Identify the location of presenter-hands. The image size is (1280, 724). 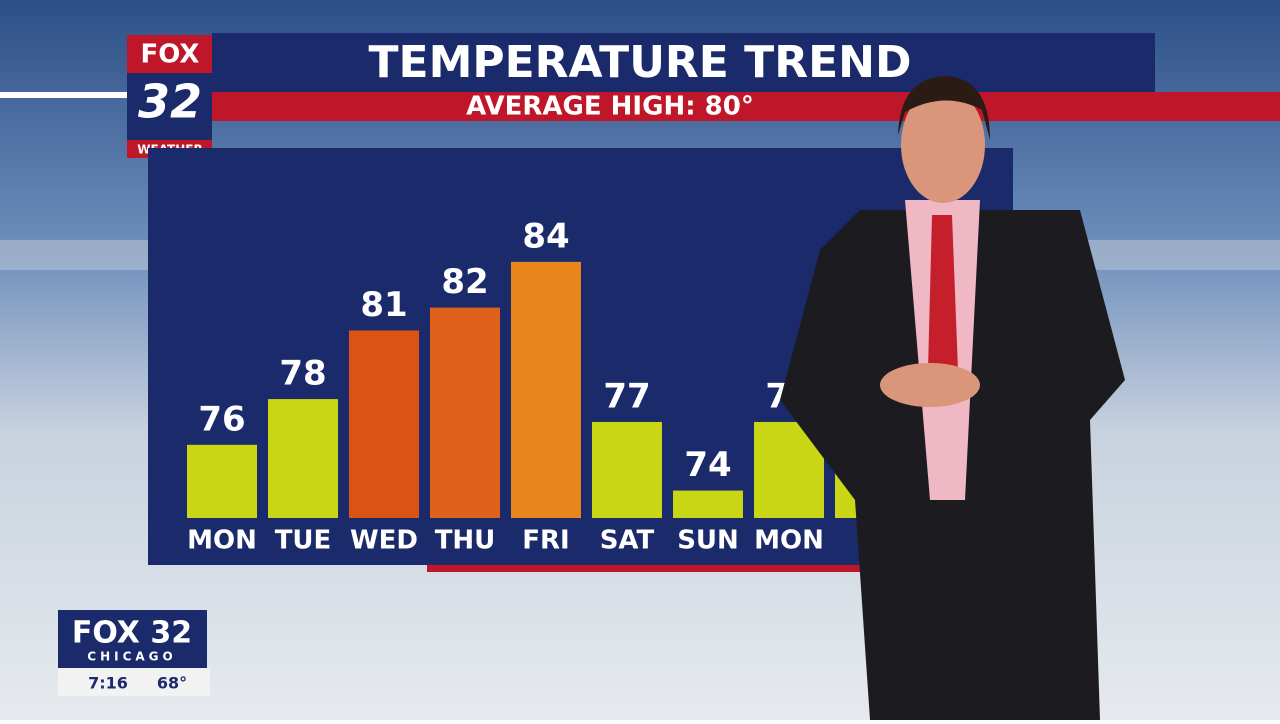
(930, 385).